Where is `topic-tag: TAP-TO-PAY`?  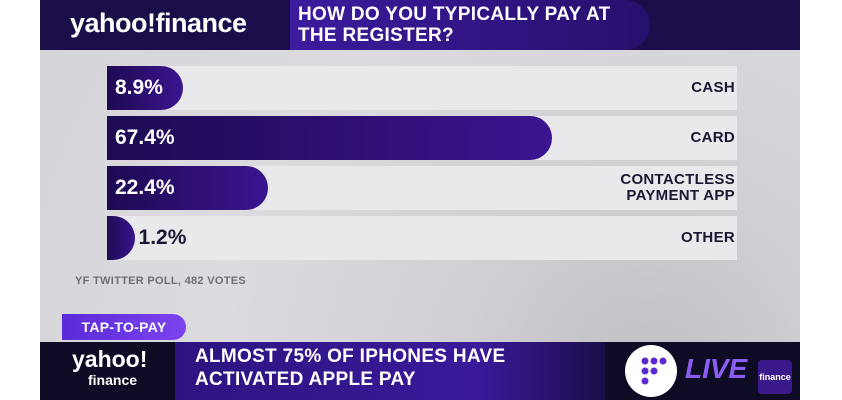
topic-tag: TAP-TO-PAY is located at coordinates (124, 327).